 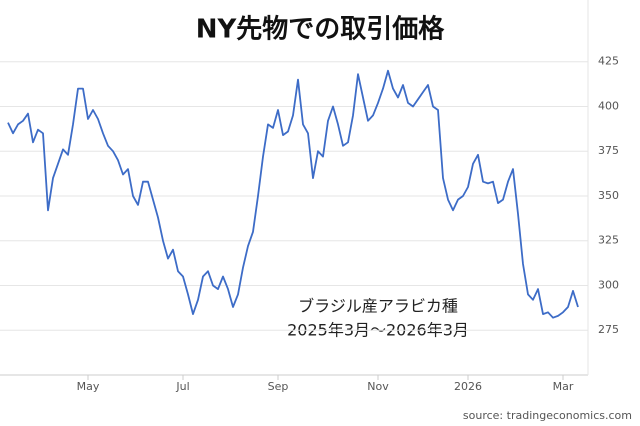 What do you see at coordinates (608, 61) in the screenshot?
I see `y-tick-label: 425` at bounding box center [608, 61].